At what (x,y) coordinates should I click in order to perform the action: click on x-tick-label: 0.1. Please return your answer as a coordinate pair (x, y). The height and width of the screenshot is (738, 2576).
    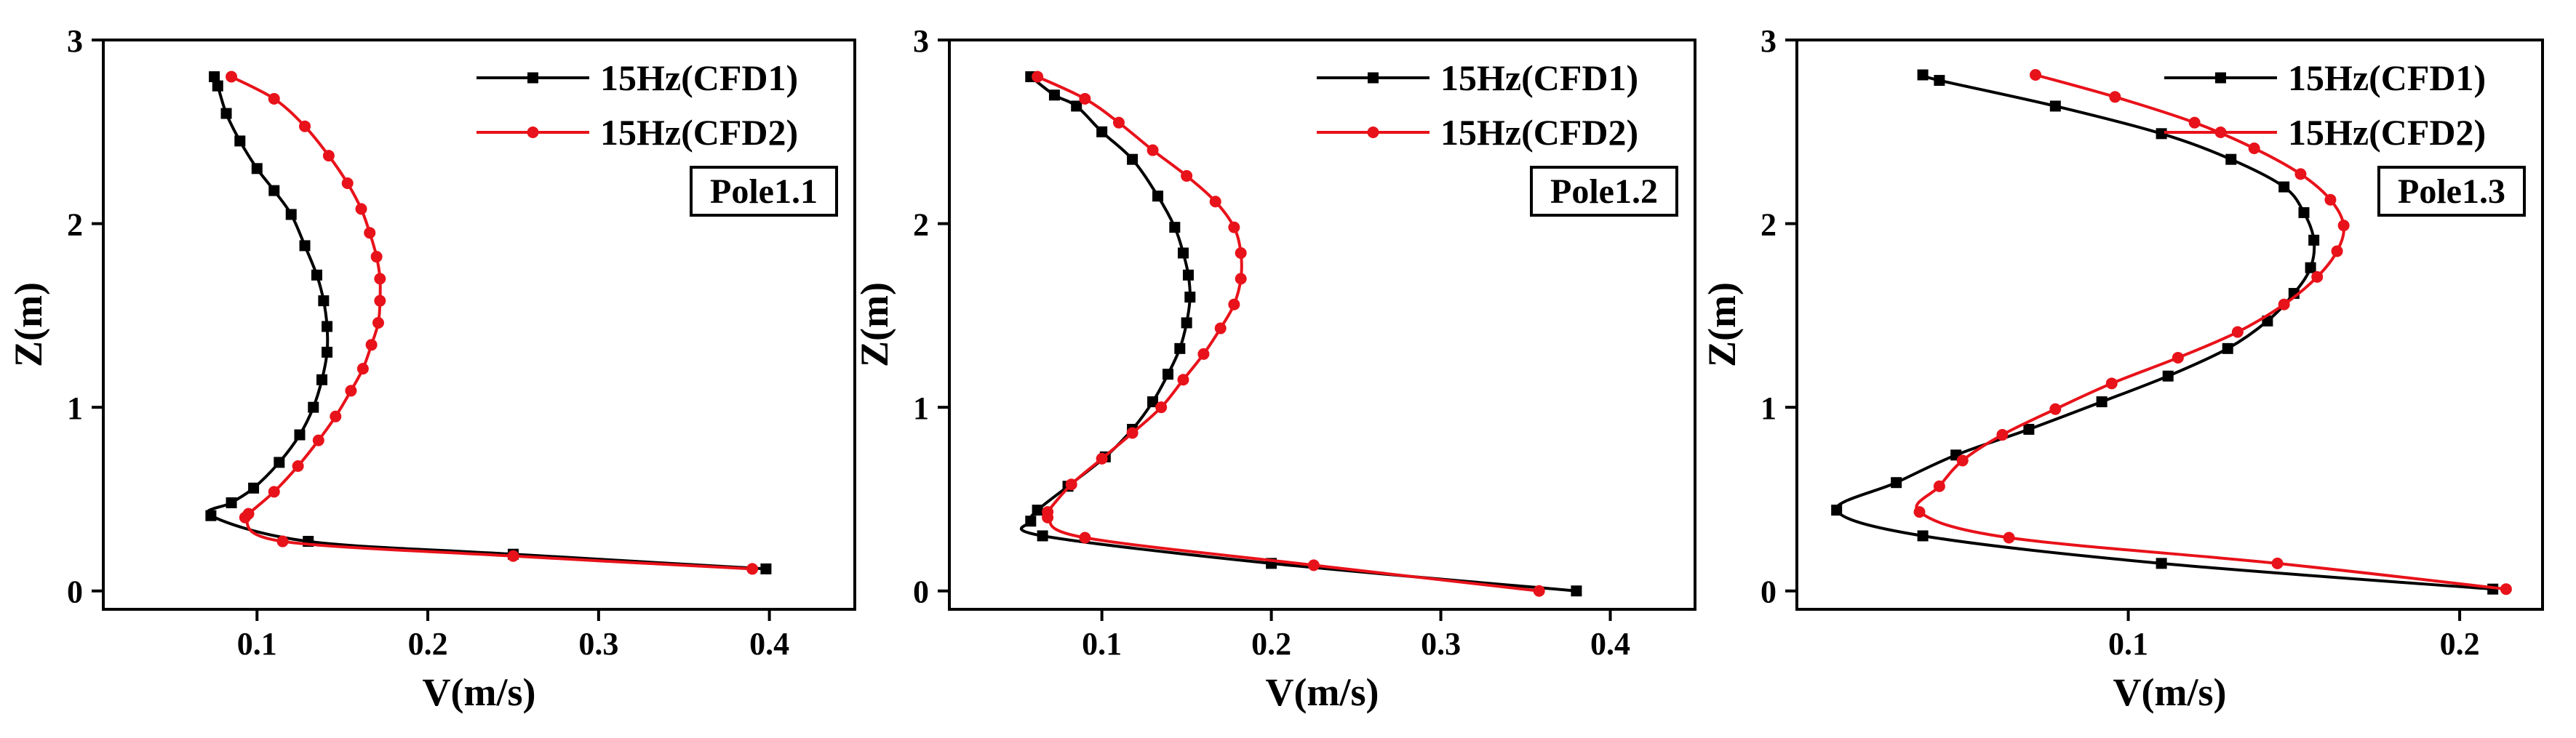
    Looking at the image, I should click on (1102, 644).